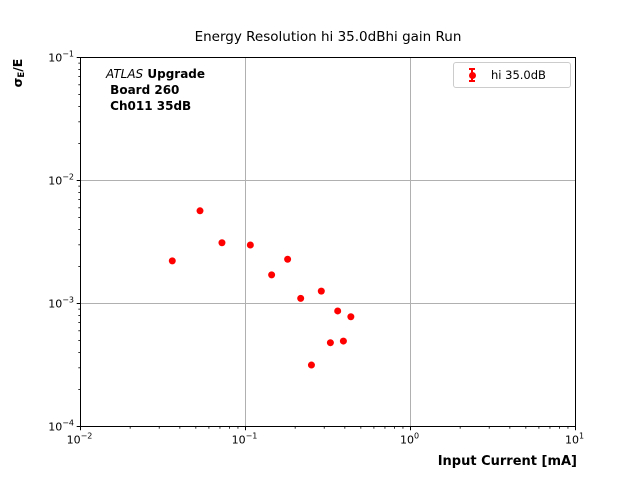 This screenshot has height=480, width=640. I want to click on x-tick-label: 10⁻¹, so click(245, 439).